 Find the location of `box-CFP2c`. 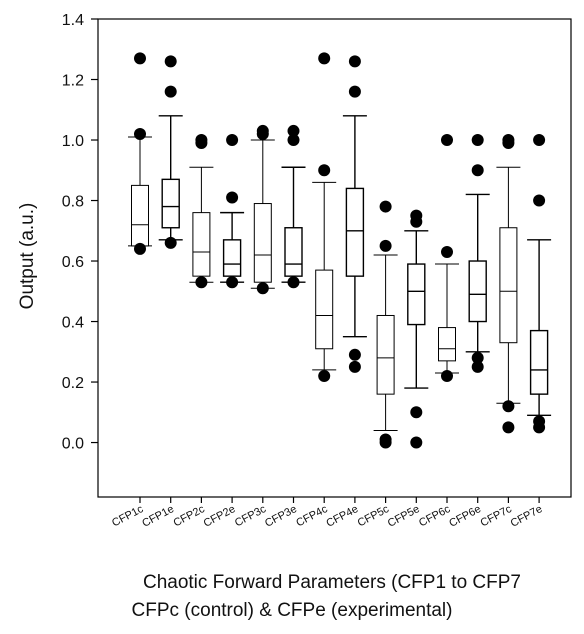

box-CFP2c is located at coordinates (201, 211).